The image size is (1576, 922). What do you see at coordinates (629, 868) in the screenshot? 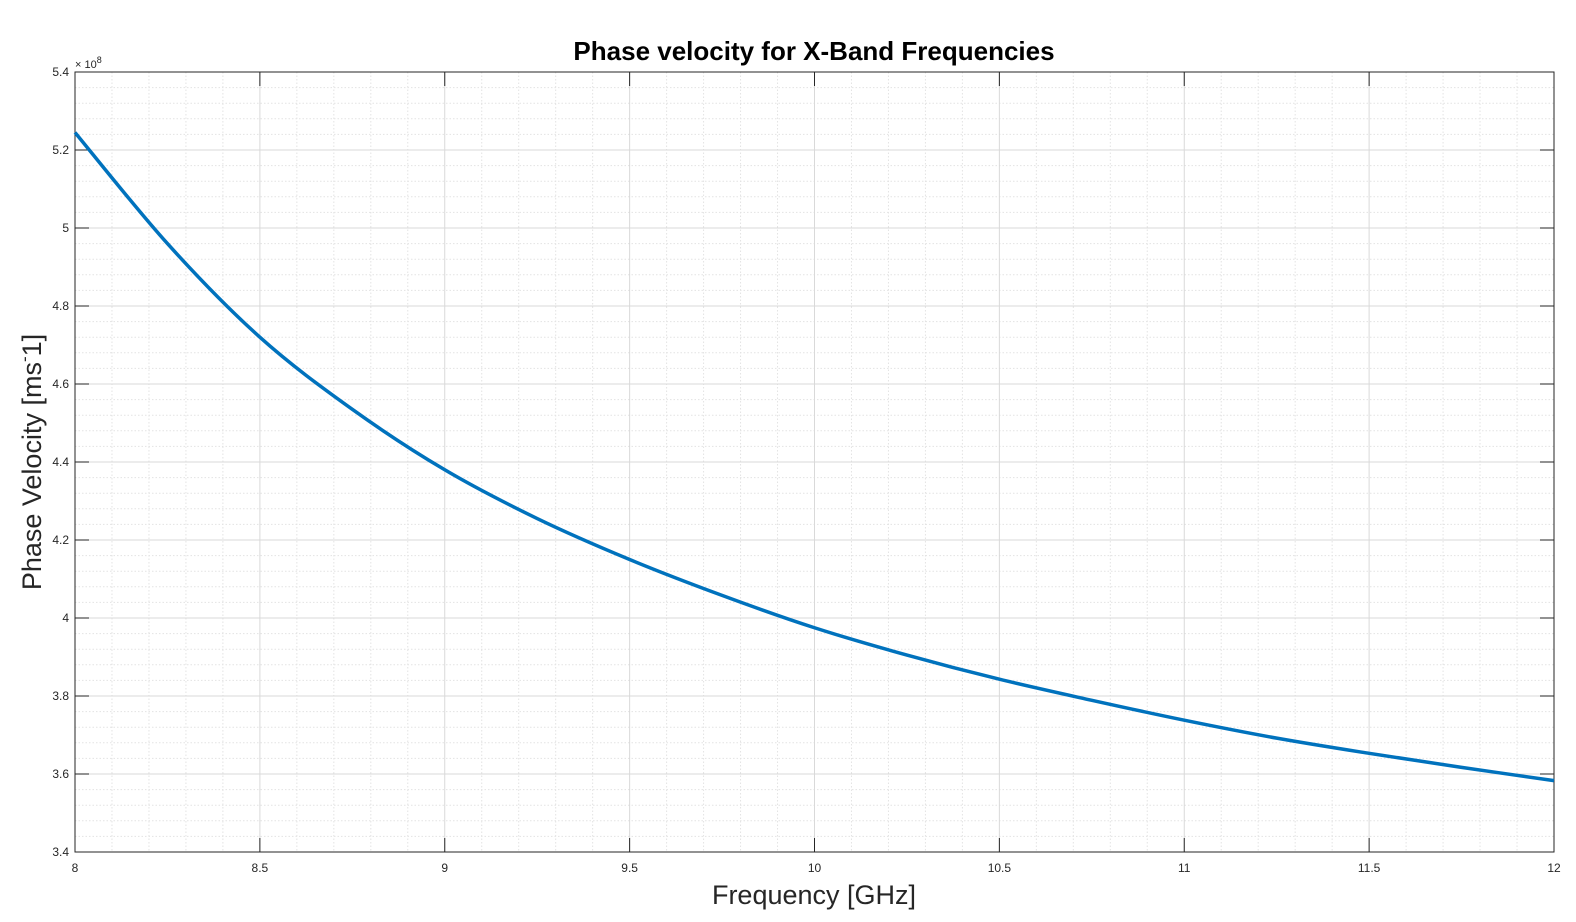
I see `x-tick-label: 9.5` at bounding box center [629, 868].